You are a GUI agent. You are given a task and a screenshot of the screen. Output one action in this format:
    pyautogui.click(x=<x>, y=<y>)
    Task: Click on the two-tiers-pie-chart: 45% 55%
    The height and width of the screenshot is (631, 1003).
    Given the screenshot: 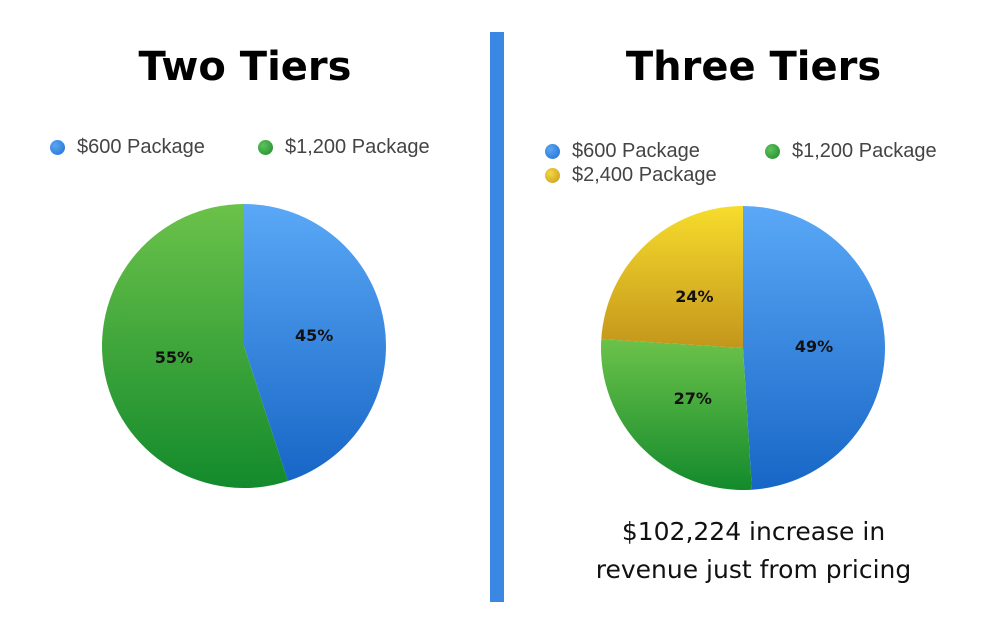 What is the action you would take?
    pyautogui.click(x=243, y=346)
    